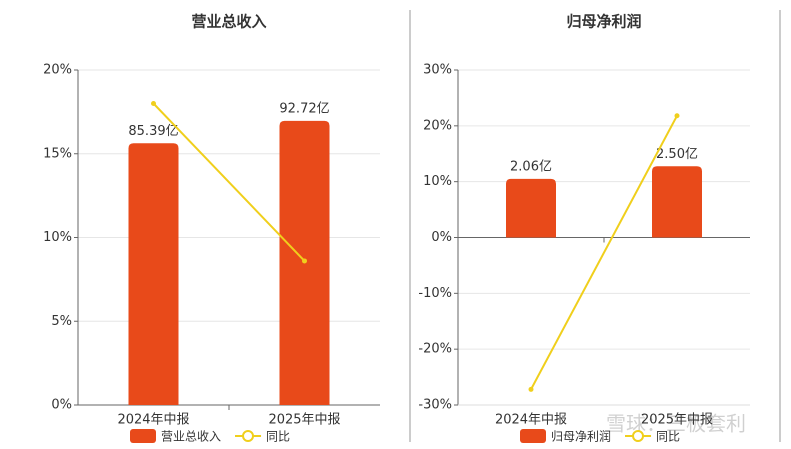 The width and height of the screenshot is (791, 449). What do you see at coordinates (61, 321) in the screenshot?
I see `y-tick-label: 5%` at bounding box center [61, 321].